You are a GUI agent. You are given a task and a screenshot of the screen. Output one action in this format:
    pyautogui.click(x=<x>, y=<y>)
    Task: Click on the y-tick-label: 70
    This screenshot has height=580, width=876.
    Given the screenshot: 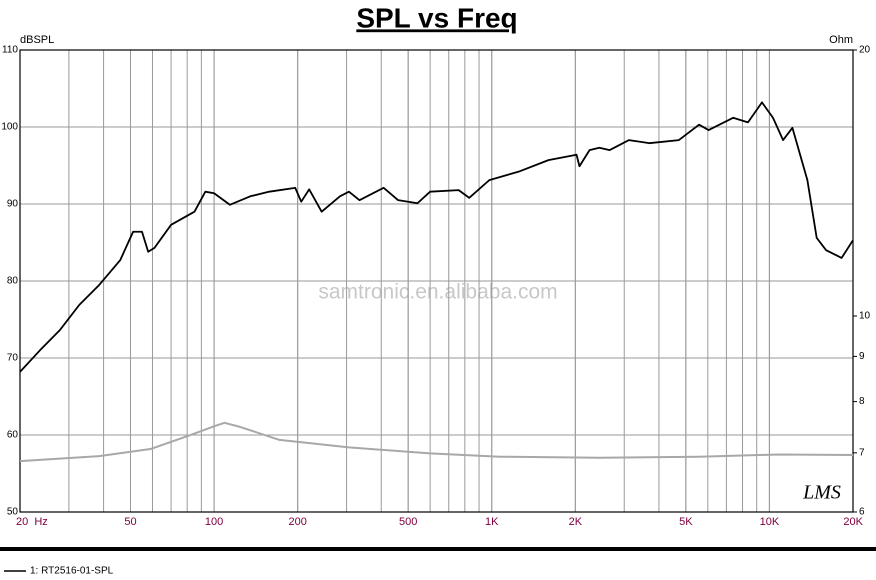 What is the action you would take?
    pyautogui.click(x=13, y=358)
    